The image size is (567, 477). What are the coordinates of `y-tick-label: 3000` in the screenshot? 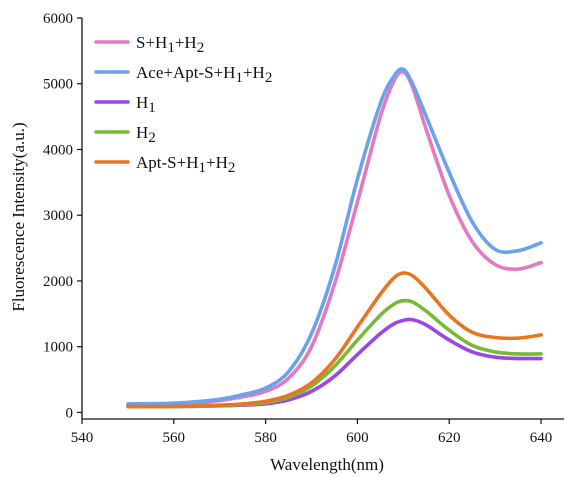 It's located at (58, 216).